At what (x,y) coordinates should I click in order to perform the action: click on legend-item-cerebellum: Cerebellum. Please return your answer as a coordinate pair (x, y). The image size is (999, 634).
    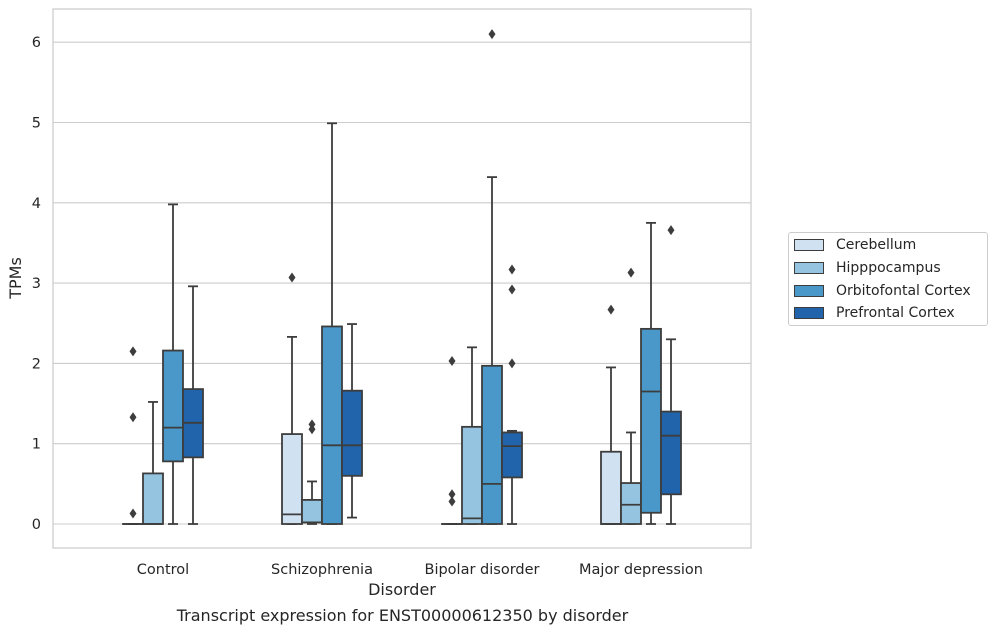
    Looking at the image, I should click on (855, 245).